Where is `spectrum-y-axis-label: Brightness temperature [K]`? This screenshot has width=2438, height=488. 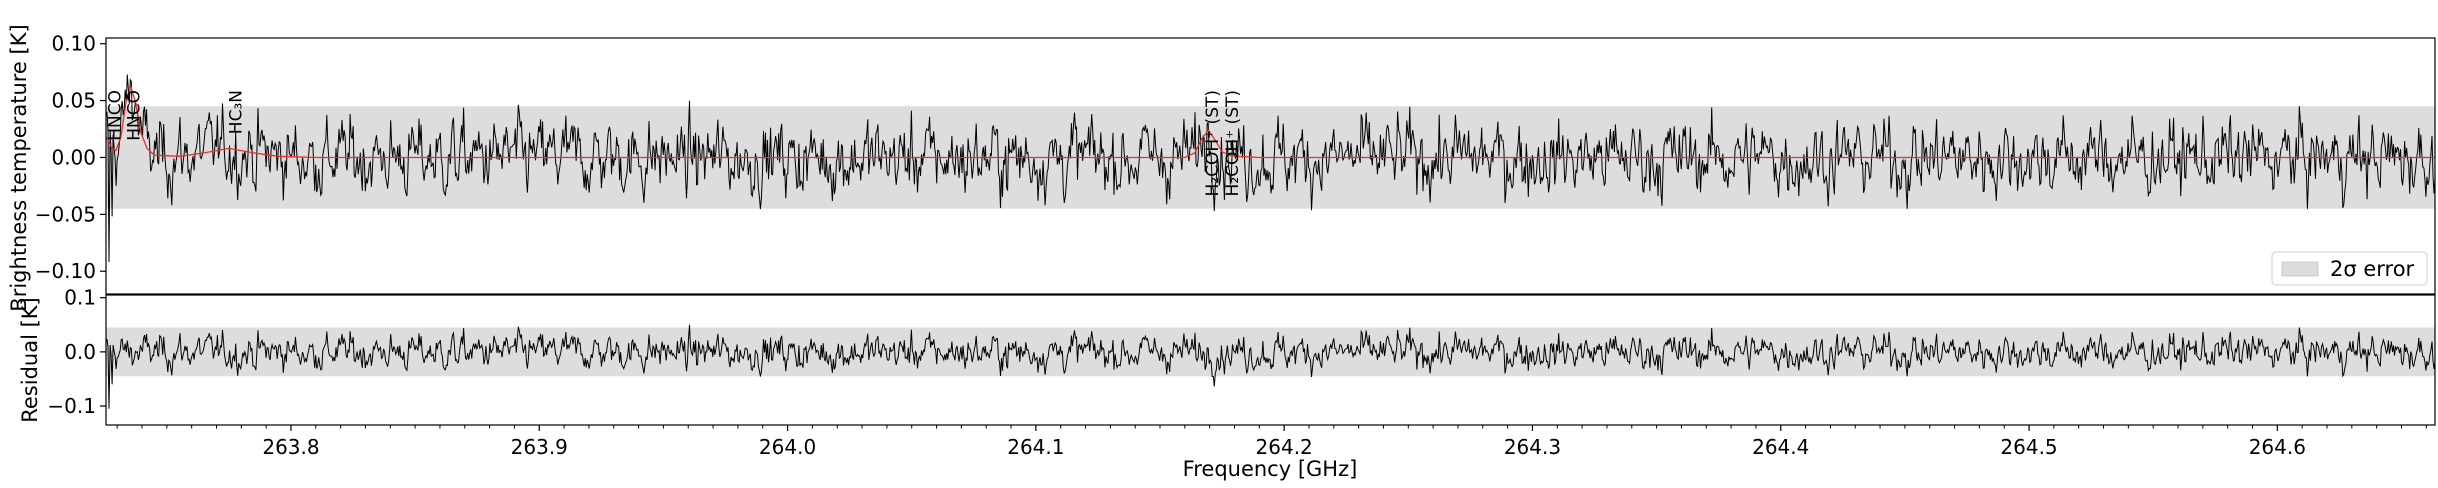
spectrum-y-axis-label: Brightness temperature [K] is located at coordinates (19, 167).